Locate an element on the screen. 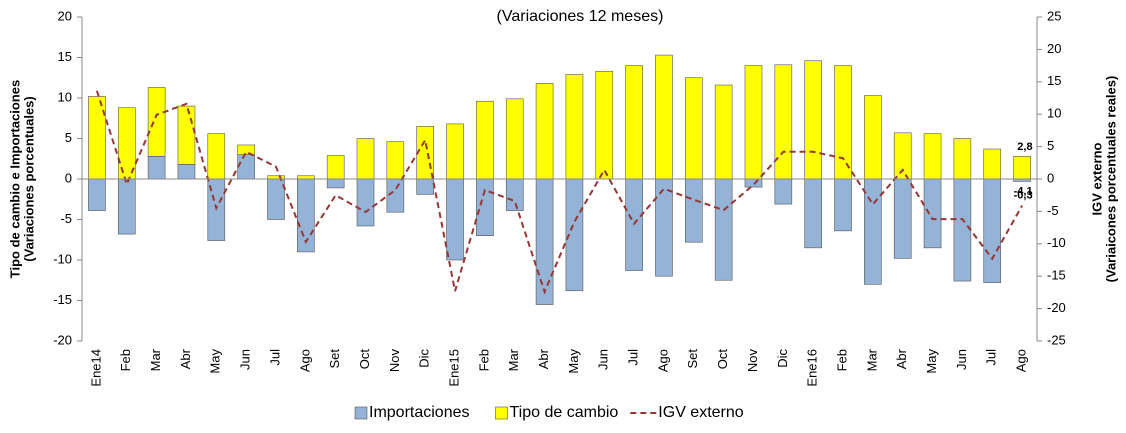 This screenshot has width=1126, height=433. x-tick-label: Ene16 is located at coordinates (812, 368).